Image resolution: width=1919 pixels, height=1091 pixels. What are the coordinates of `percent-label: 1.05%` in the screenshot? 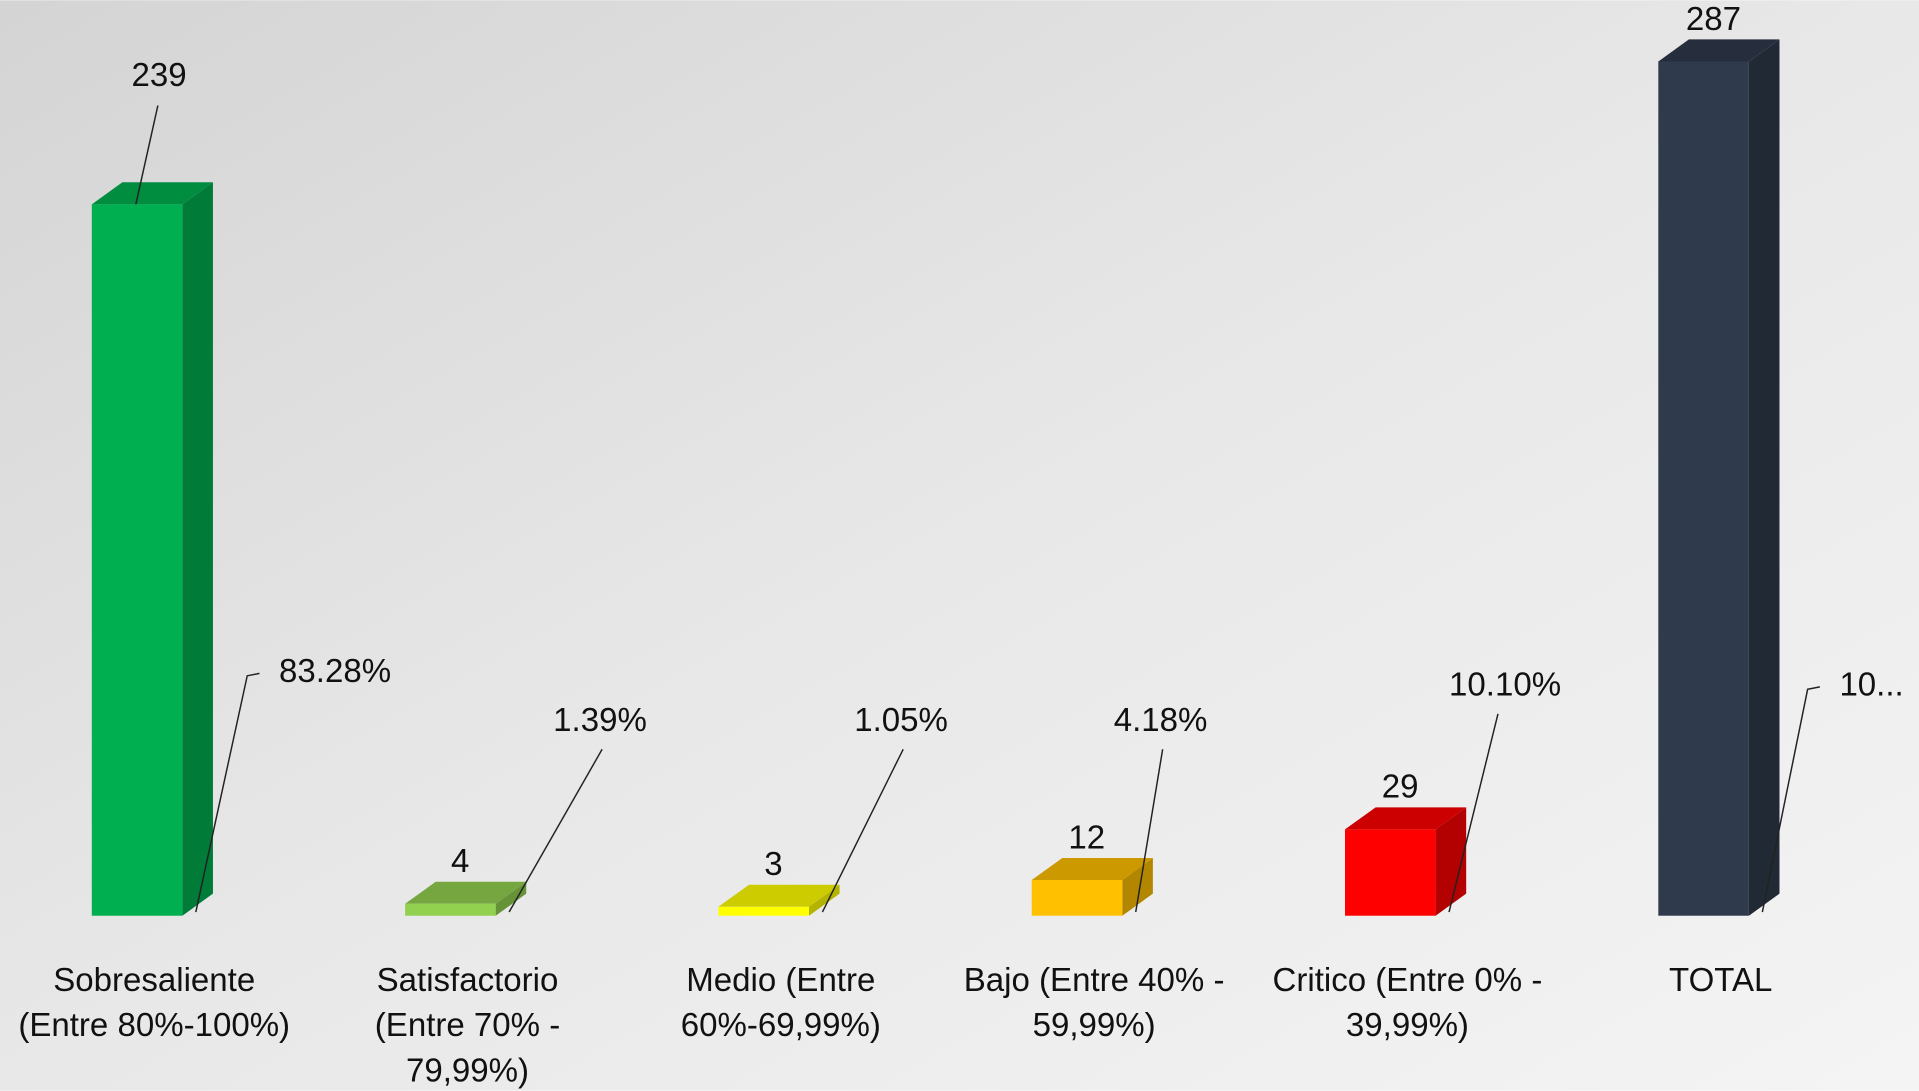 It's located at (901, 720).